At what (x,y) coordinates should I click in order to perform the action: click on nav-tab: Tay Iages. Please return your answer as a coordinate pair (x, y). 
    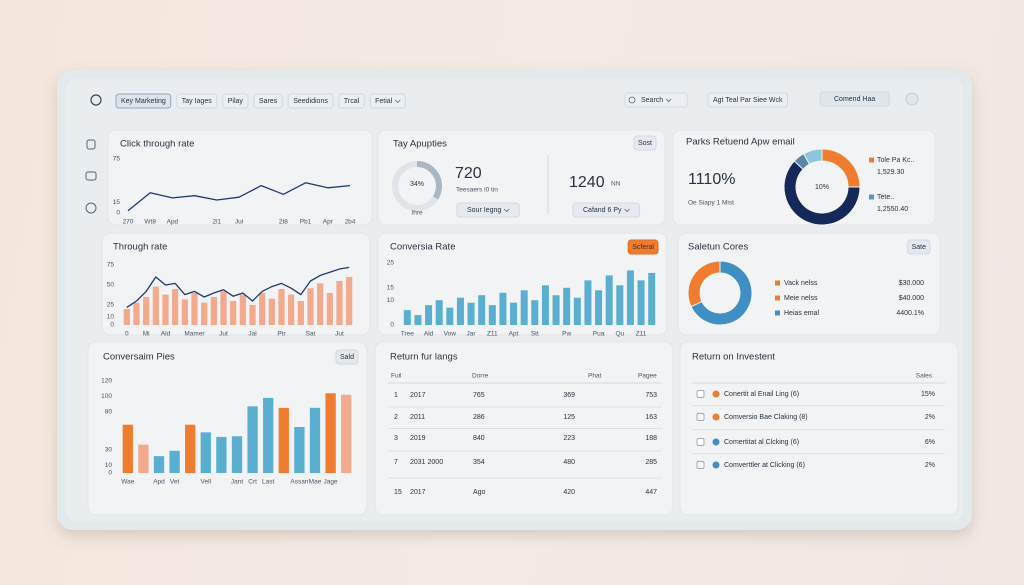
    Looking at the image, I should click on (197, 101).